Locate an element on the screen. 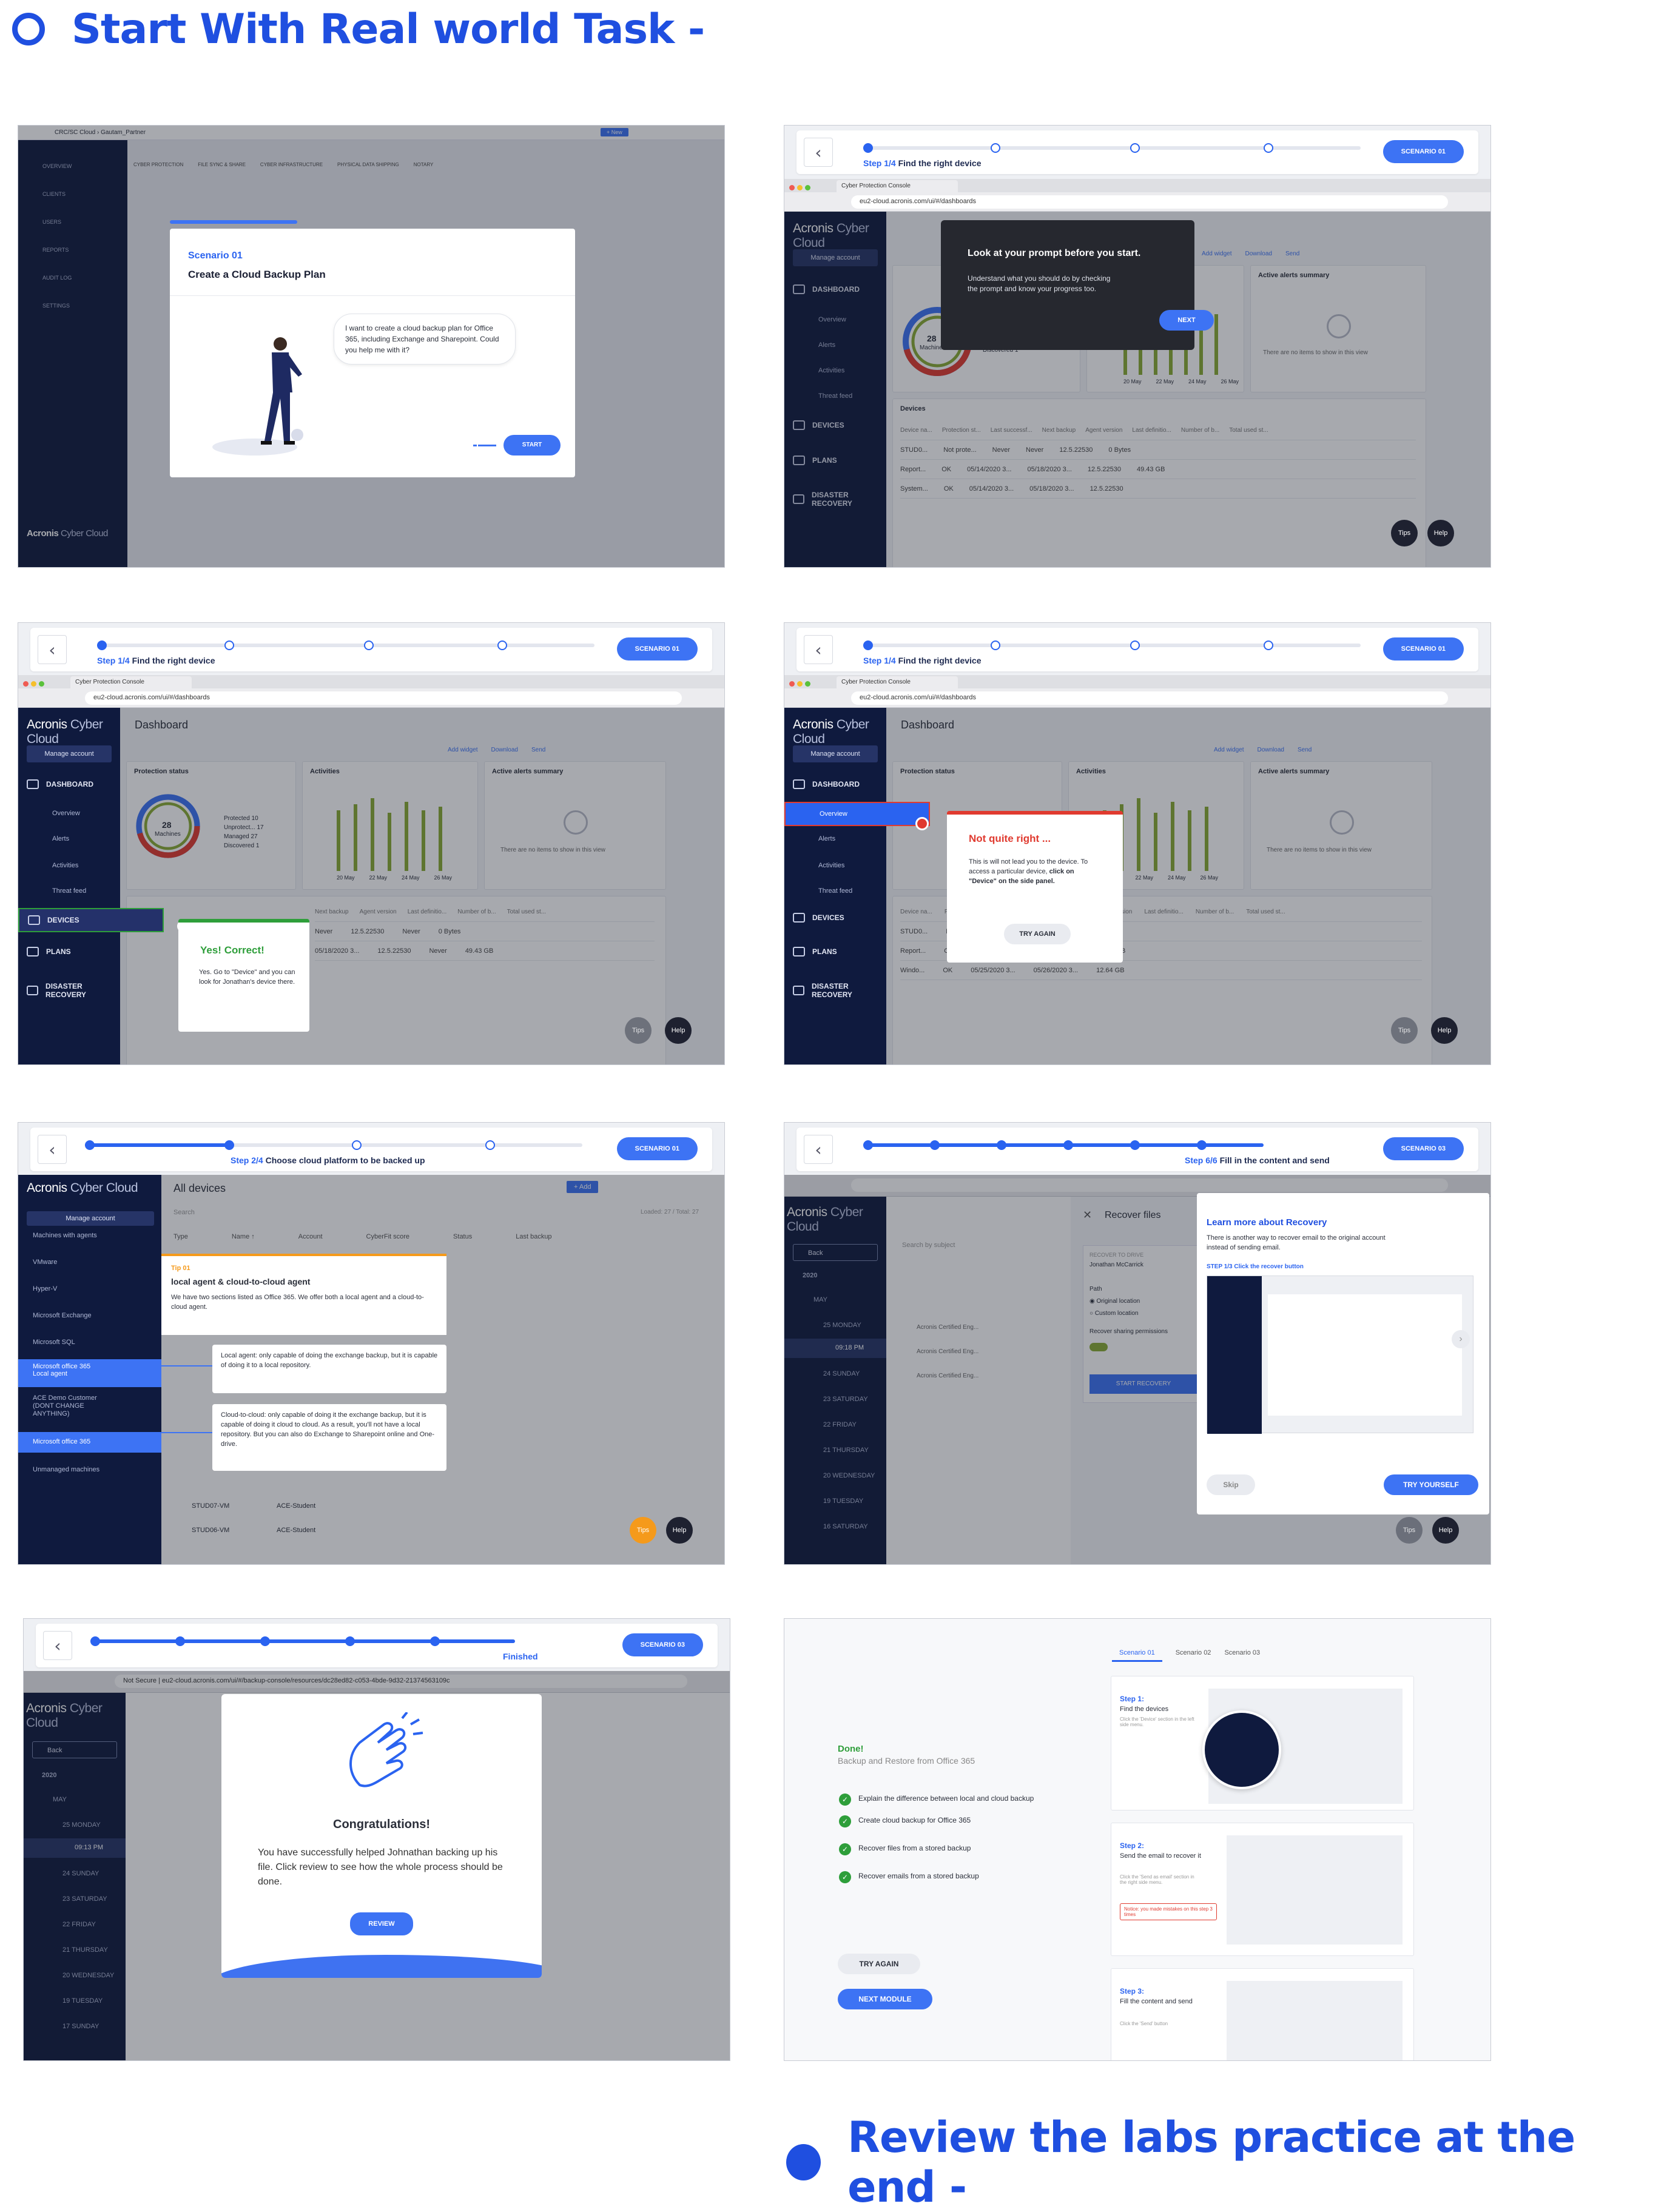 This screenshot has height=2212, width=1667. nav-exchange: Microsoft Exchange is located at coordinates (62, 1315).